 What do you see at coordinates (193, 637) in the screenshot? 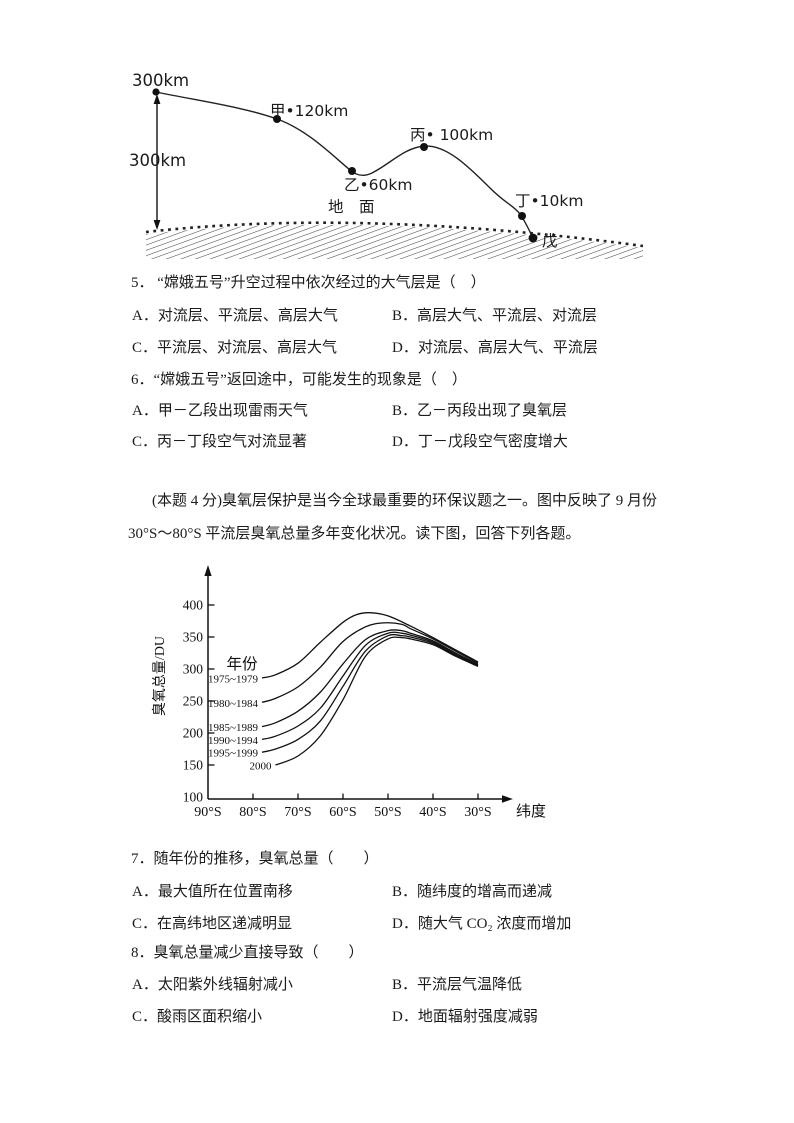
I see `y-tick-label: 350` at bounding box center [193, 637].